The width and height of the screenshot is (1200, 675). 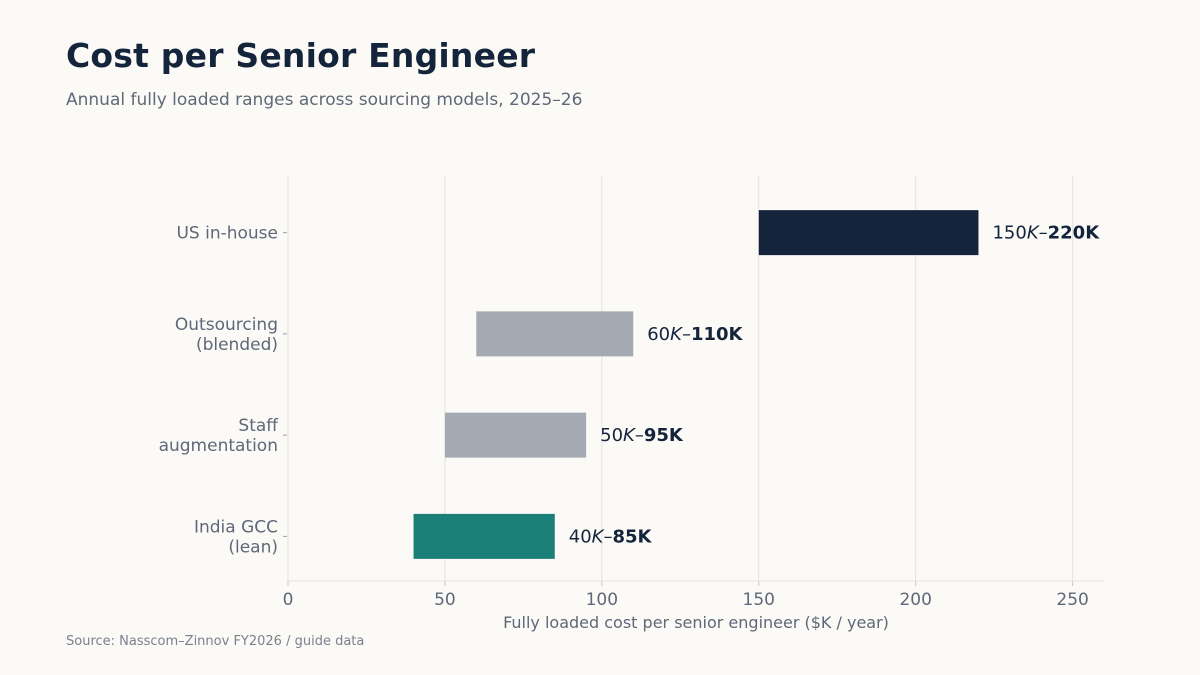 What do you see at coordinates (236, 537) in the screenshot?
I see `category-label: India GCC (lean)` at bounding box center [236, 537].